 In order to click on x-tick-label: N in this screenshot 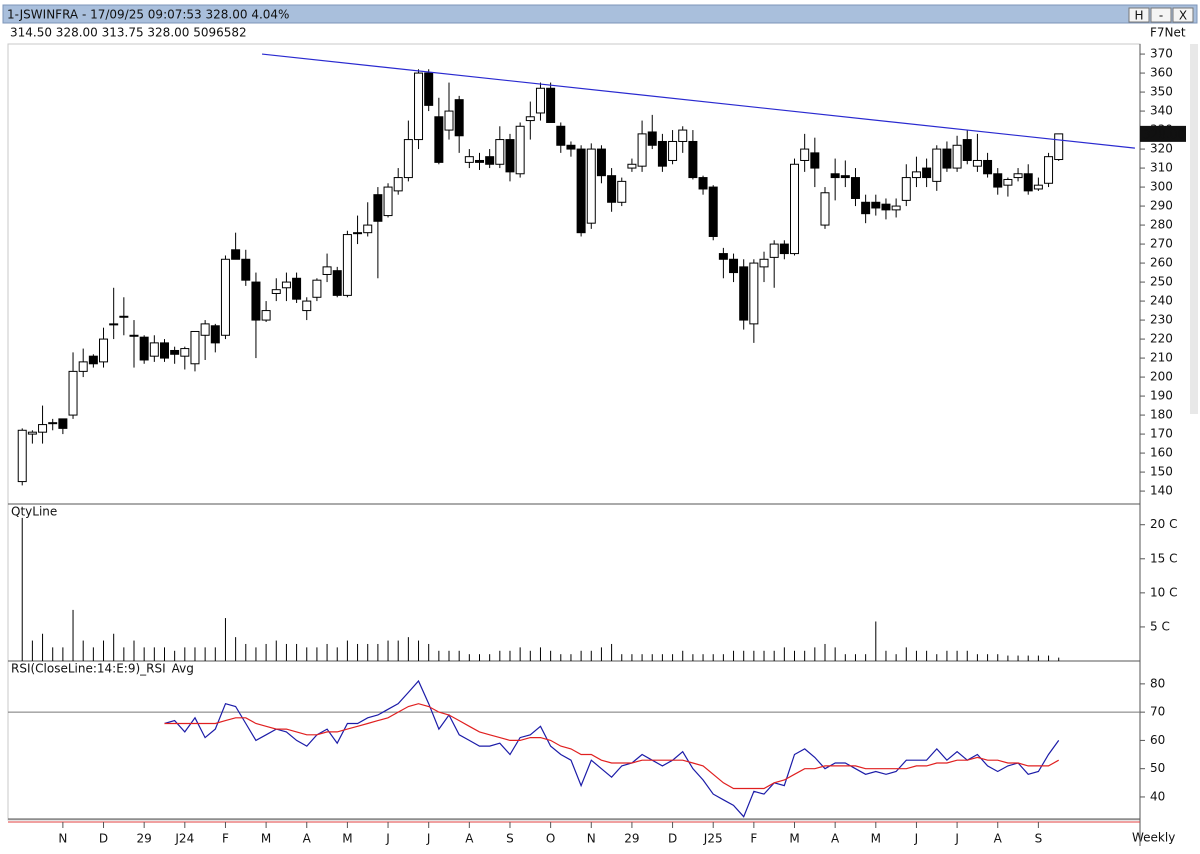, I will do `click(591, 839)`.